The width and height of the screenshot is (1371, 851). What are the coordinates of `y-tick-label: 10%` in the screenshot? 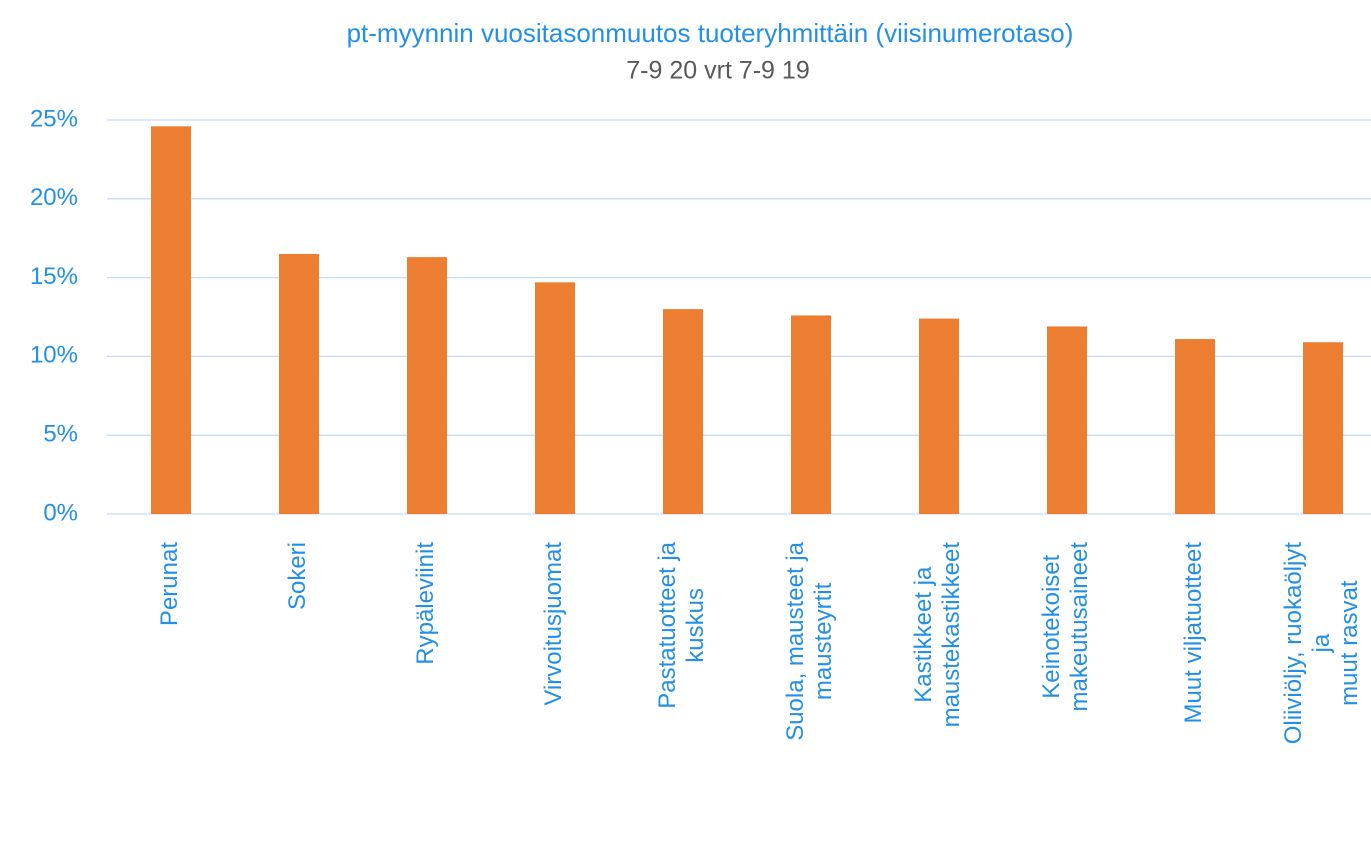 It's located at (54, 355).